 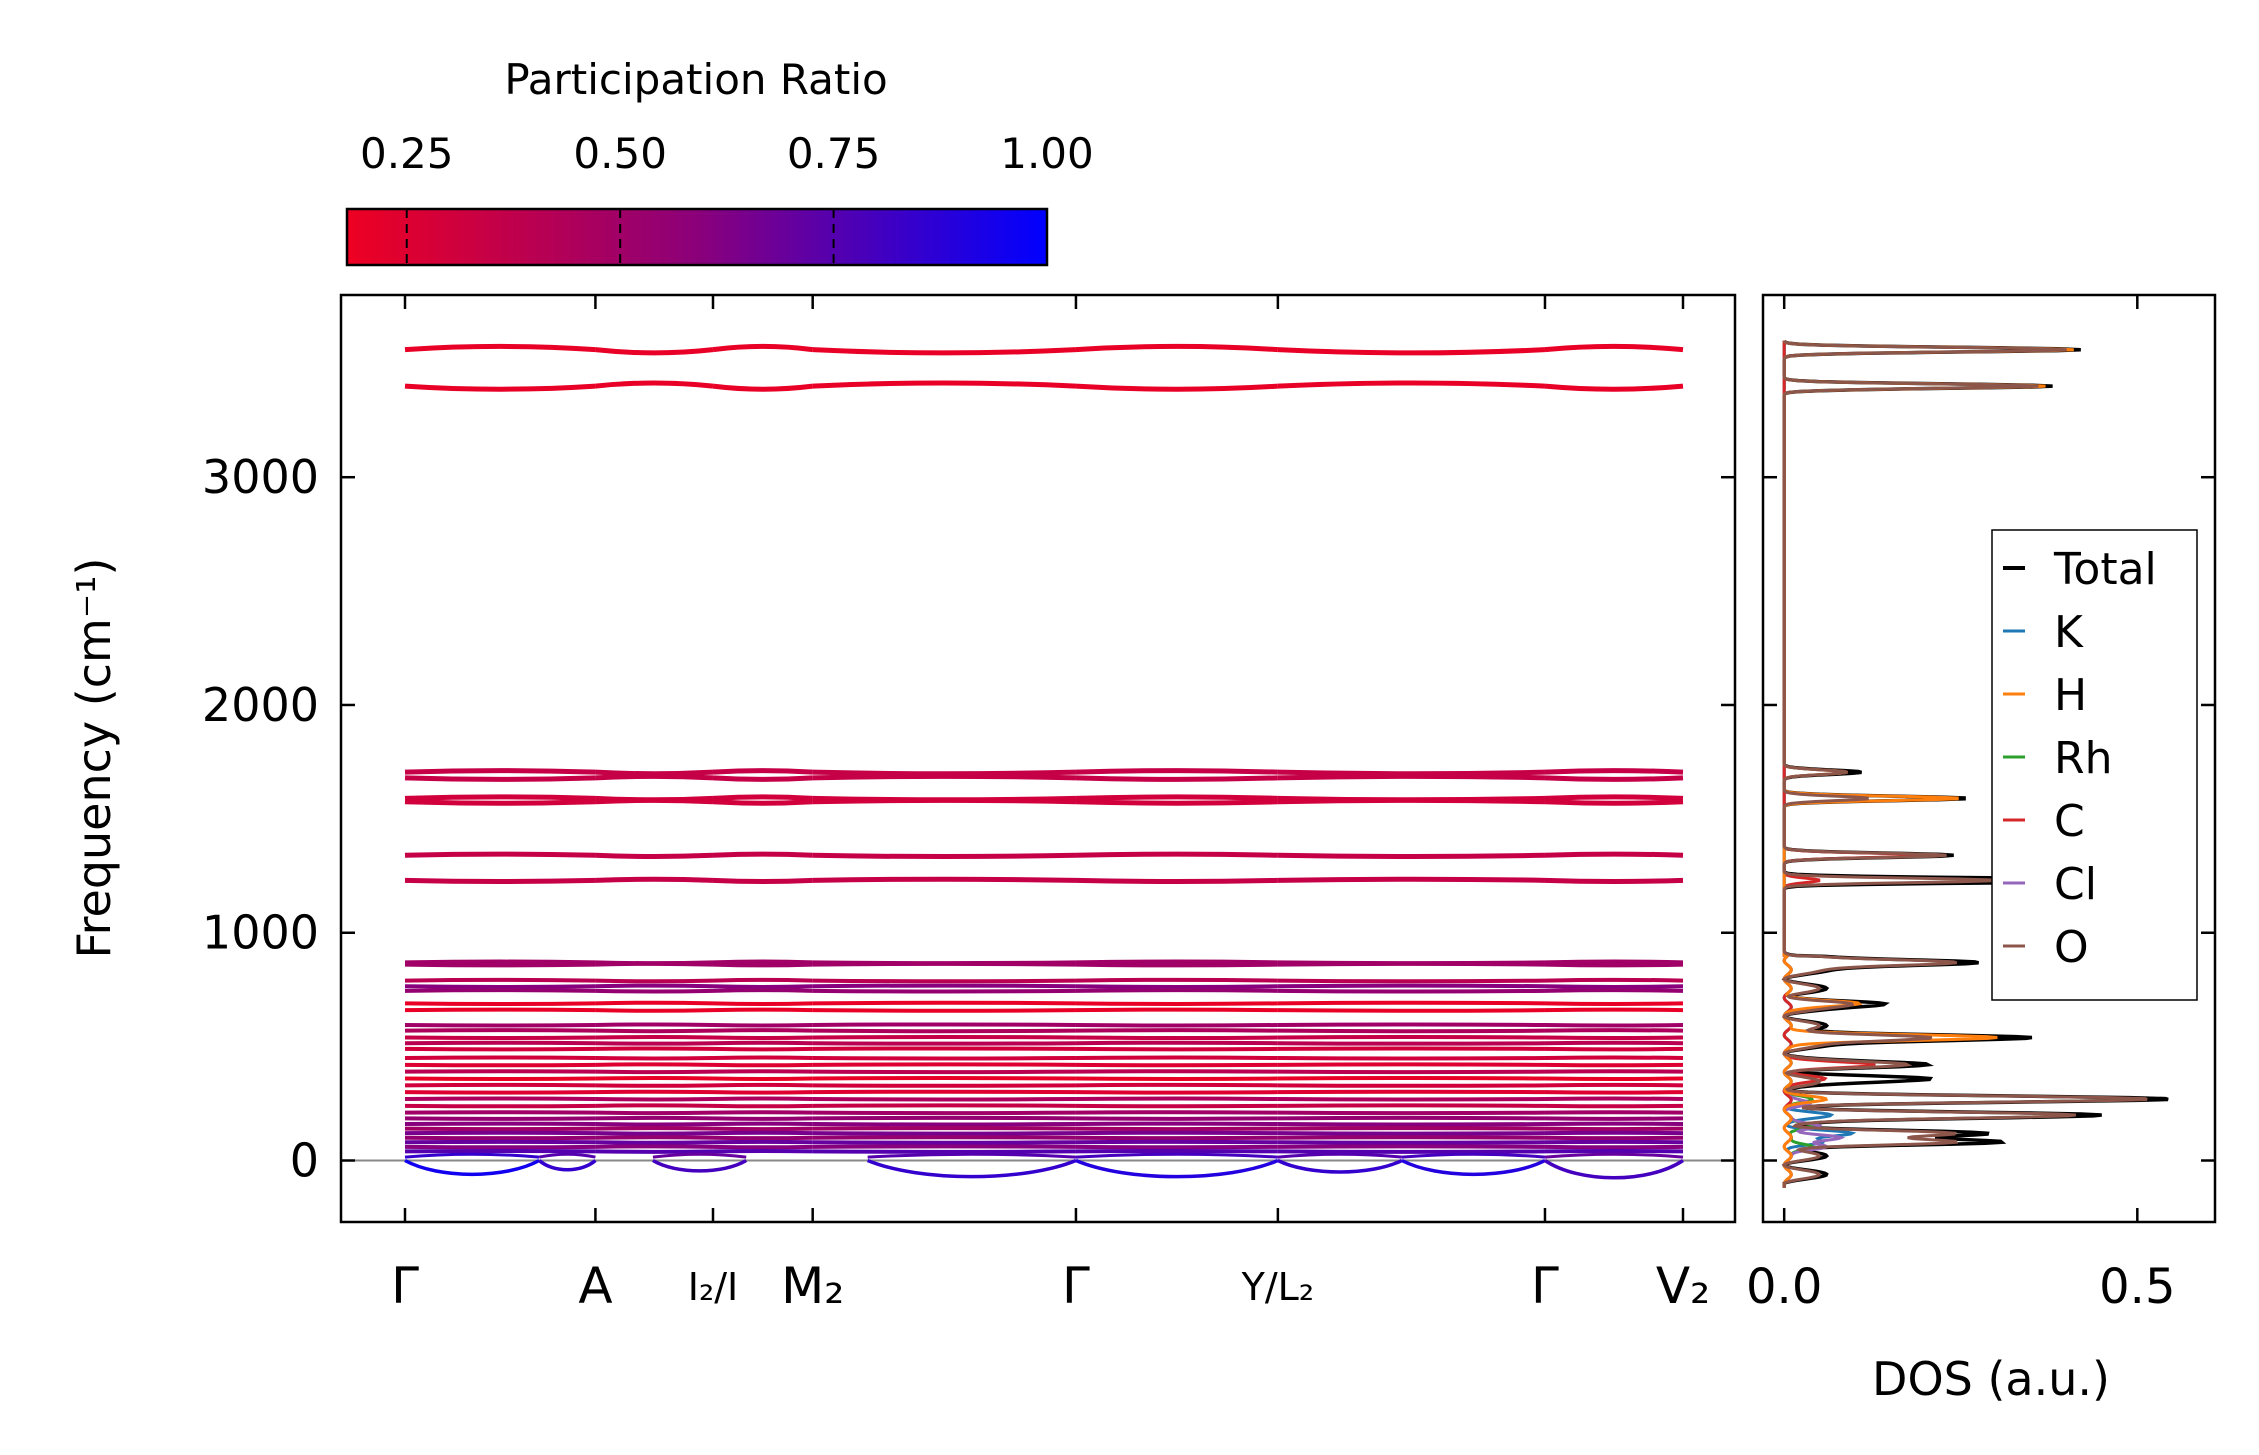 What do you see at coordinates (620, 153) in the screenshot?
I see `colorbar-tick-label: 0.50` at bounding box center [620, 153].